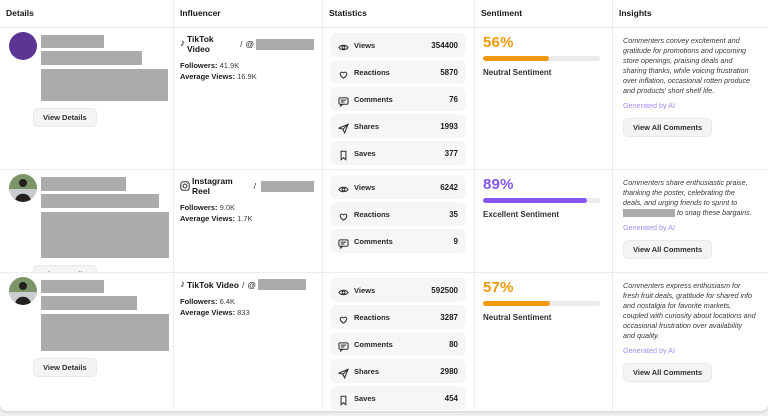 This screenshot has height=416, width=768. What do you see at coordinates (398, 126) in the screenshot?
I see `stat-shares: Shares 1993` at bounding box center [398, 126].